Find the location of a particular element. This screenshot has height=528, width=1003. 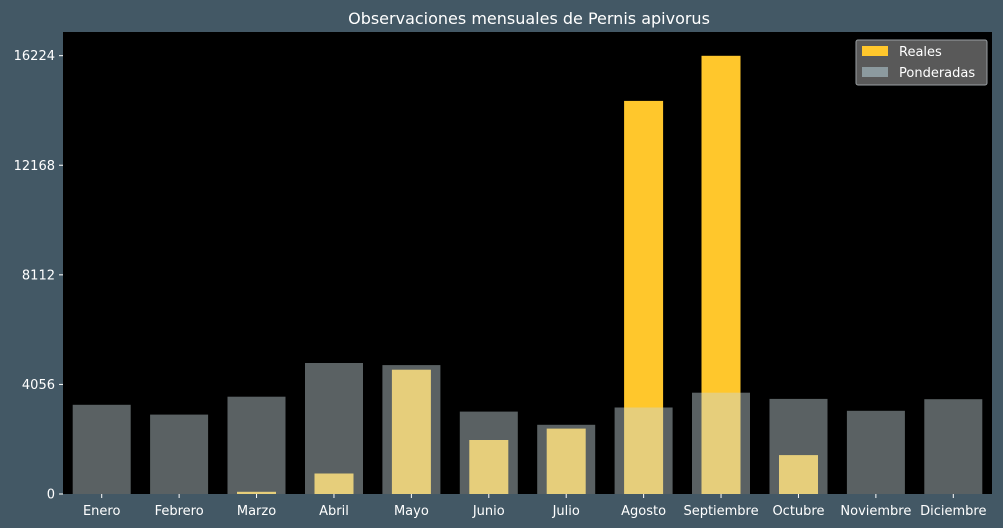

bar-ponderadas-septiembre is located at coordinates (721, 443).